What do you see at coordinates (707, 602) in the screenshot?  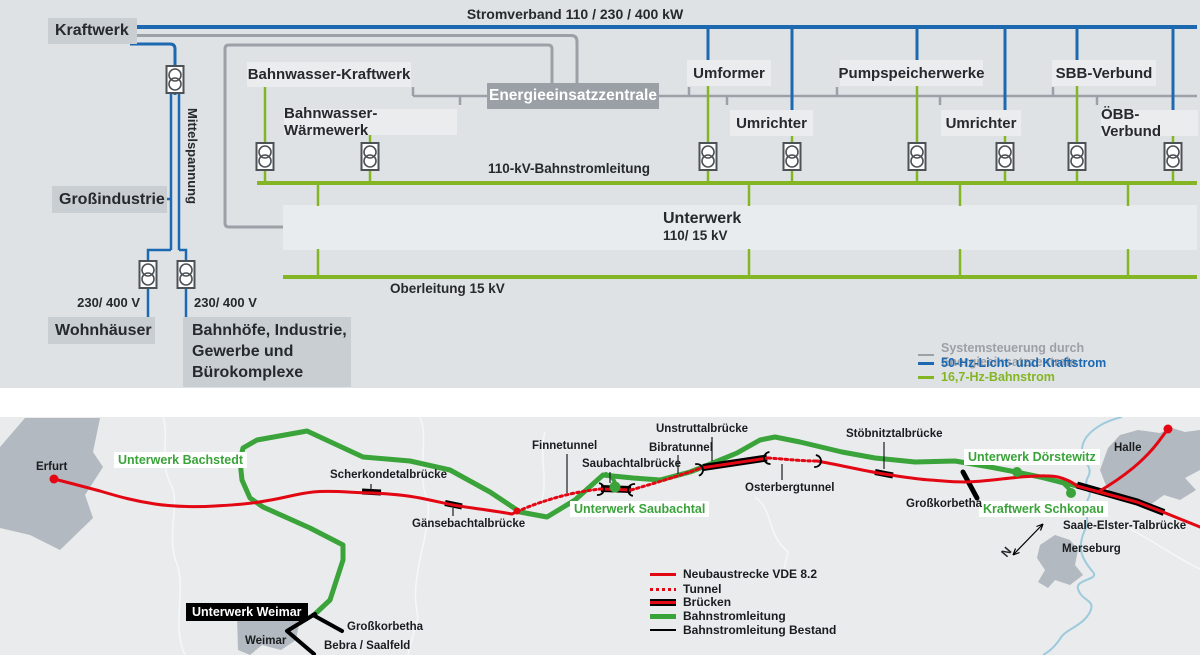 I see `legend-label: Brücken` at bounding box center [707, 602].